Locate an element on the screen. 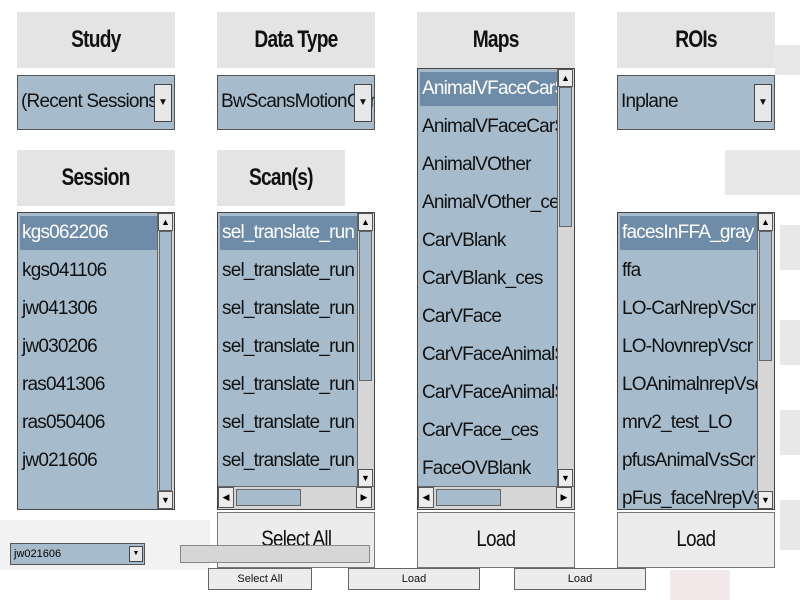 The height and width of the screenshot is (600, 800). footer-session-popup: jw021606 ▼ is located at coordinates (77, 554).